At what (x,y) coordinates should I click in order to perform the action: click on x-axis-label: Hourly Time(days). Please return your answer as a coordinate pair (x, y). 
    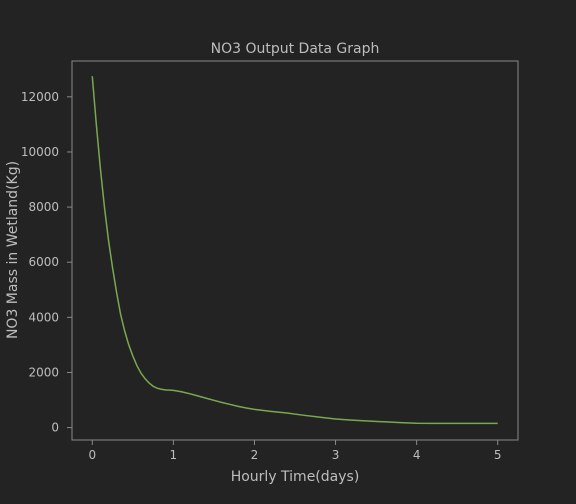
    Looking at the image, I should click on (295, 477).